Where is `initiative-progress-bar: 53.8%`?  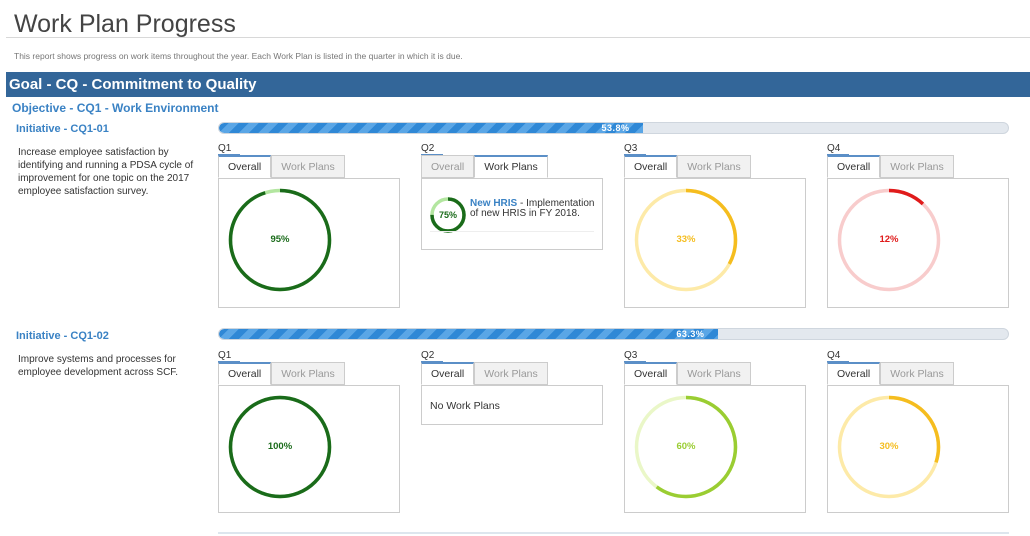
initiative-progress-bar: 53.8% is located at coordinates (613, 128).